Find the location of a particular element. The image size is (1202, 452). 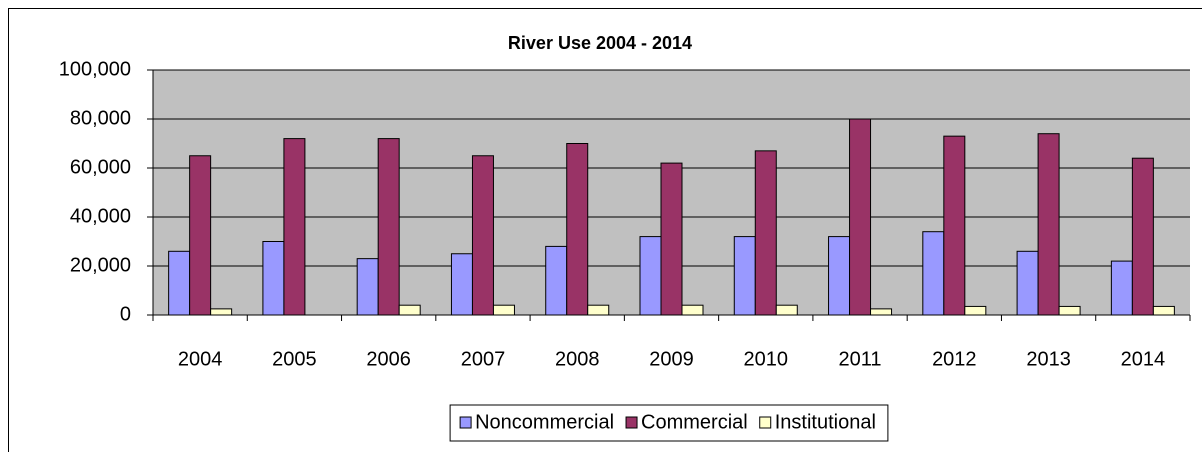

y-tick-label: 0 is located at coordinates (125, 314).